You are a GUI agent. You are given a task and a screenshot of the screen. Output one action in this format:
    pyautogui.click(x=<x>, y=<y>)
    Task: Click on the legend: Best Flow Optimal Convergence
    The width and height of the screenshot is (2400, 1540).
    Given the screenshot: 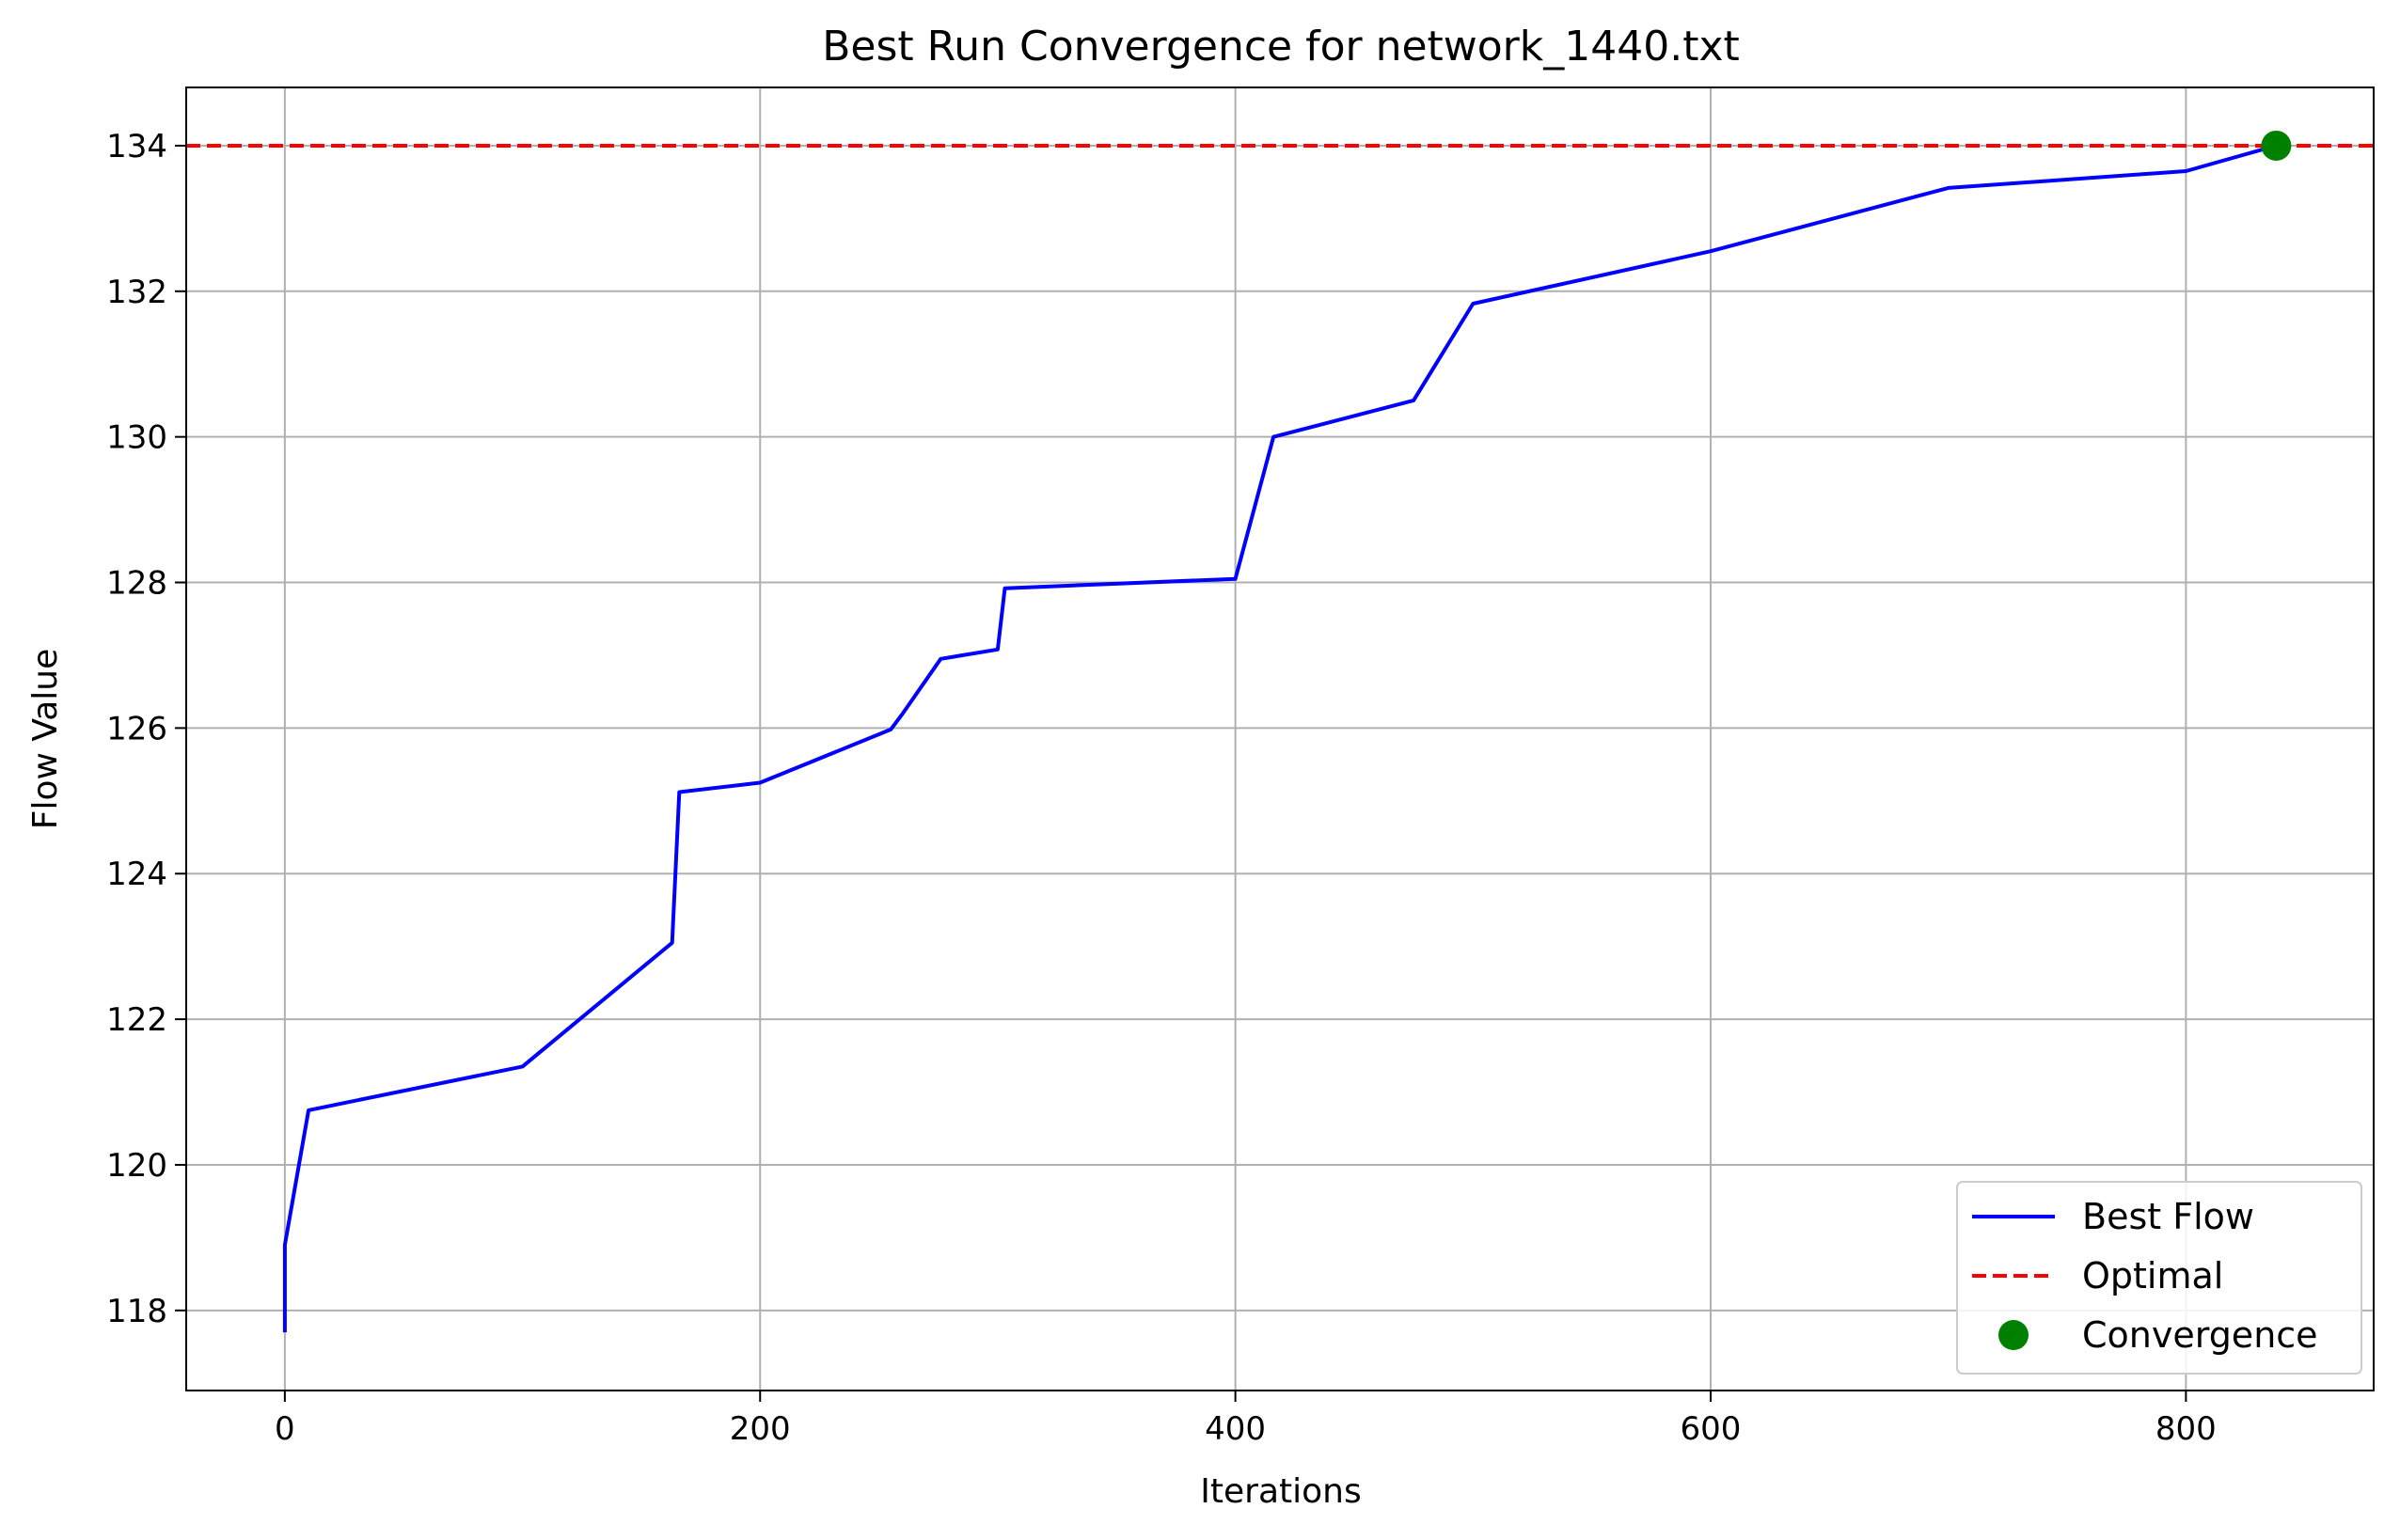 What is the action you would take?
    pyautogui.click(x=2159, y=1278)
    